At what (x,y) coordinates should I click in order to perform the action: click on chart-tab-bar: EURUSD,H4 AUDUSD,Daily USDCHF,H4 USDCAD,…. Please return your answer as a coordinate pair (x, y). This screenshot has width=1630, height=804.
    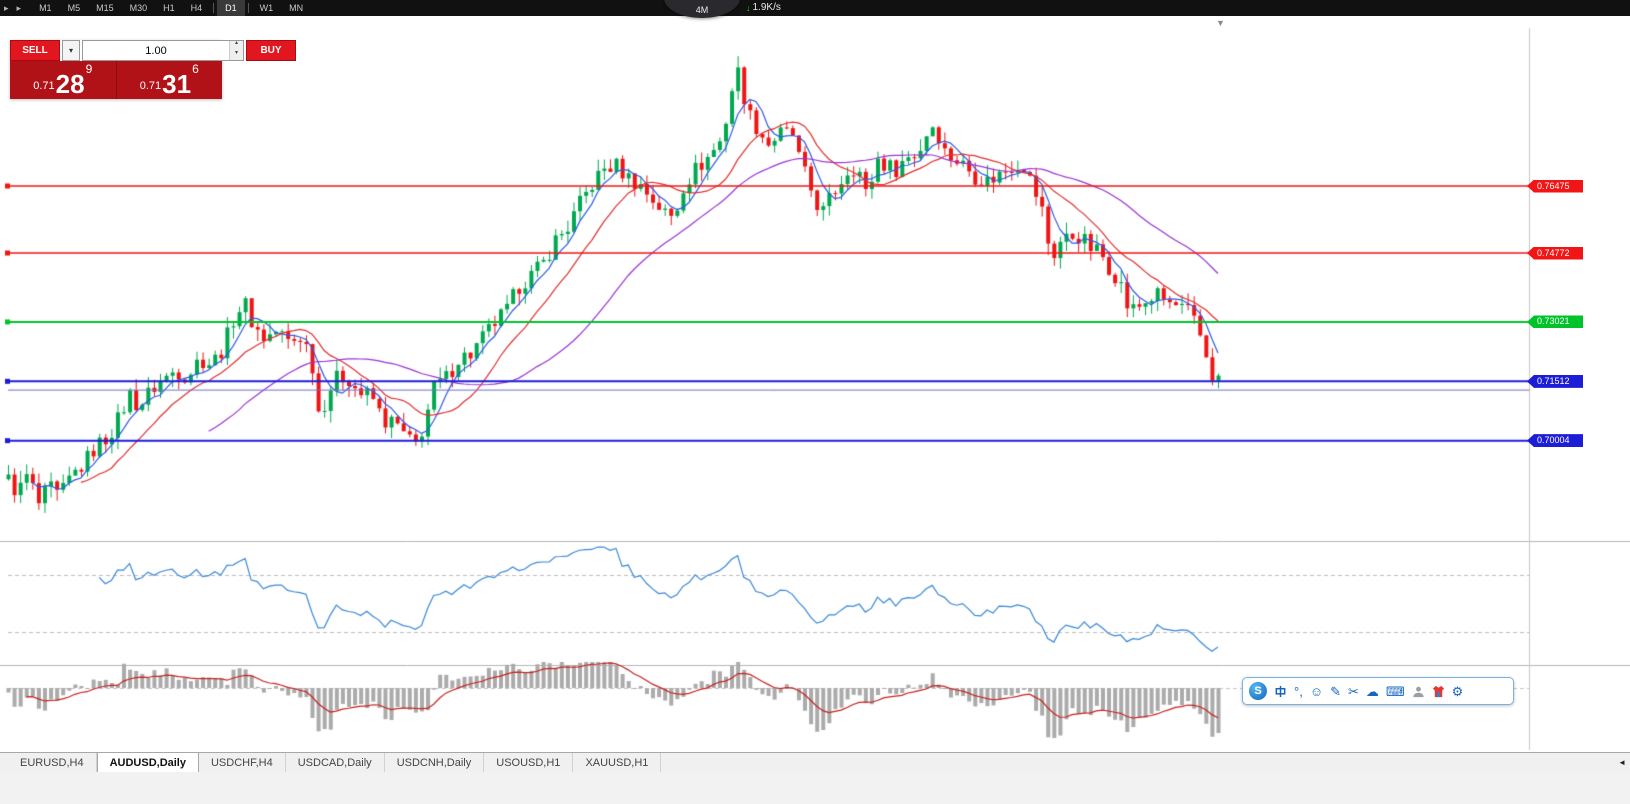
    Looking at the image, I should click on (815, 762).